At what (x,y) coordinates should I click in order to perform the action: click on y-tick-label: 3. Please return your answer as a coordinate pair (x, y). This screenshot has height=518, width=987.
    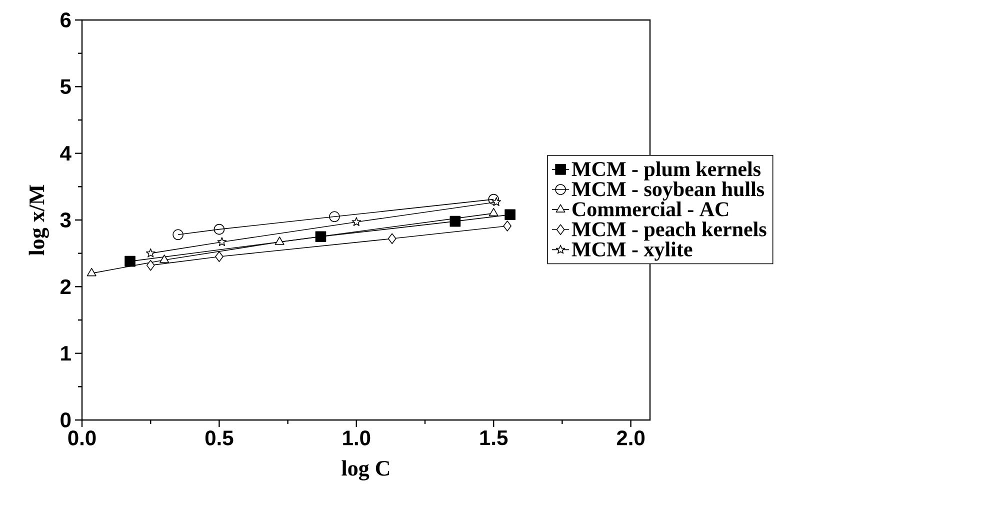
    Looking at the image, I should click on (65, 220).